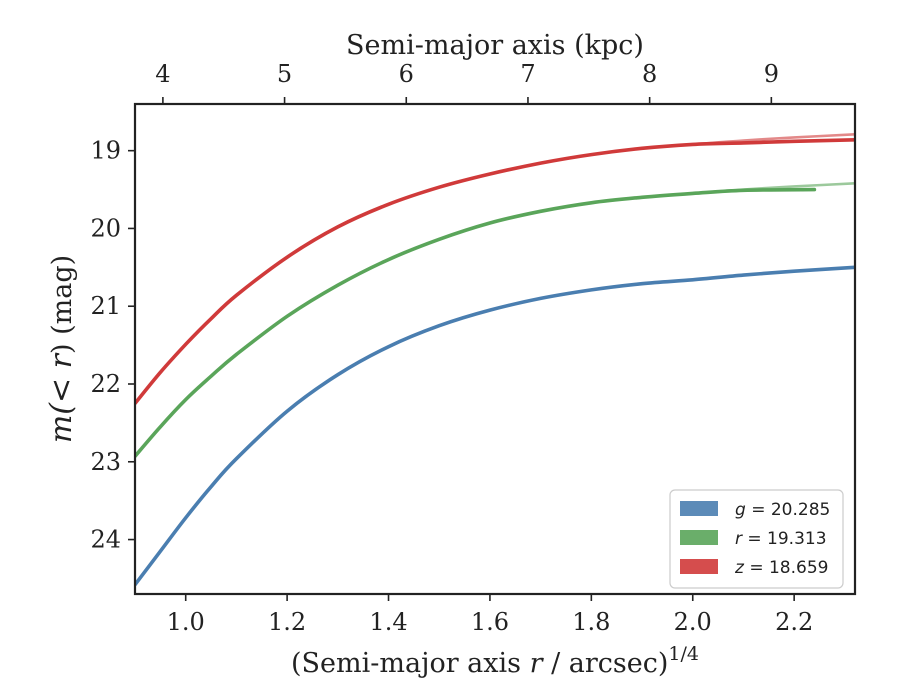 This screenshot has width=900, height=700. Describe the element at coordinates (649, 74) in the screenshot. I see `top-tick-label: 8` at that location.